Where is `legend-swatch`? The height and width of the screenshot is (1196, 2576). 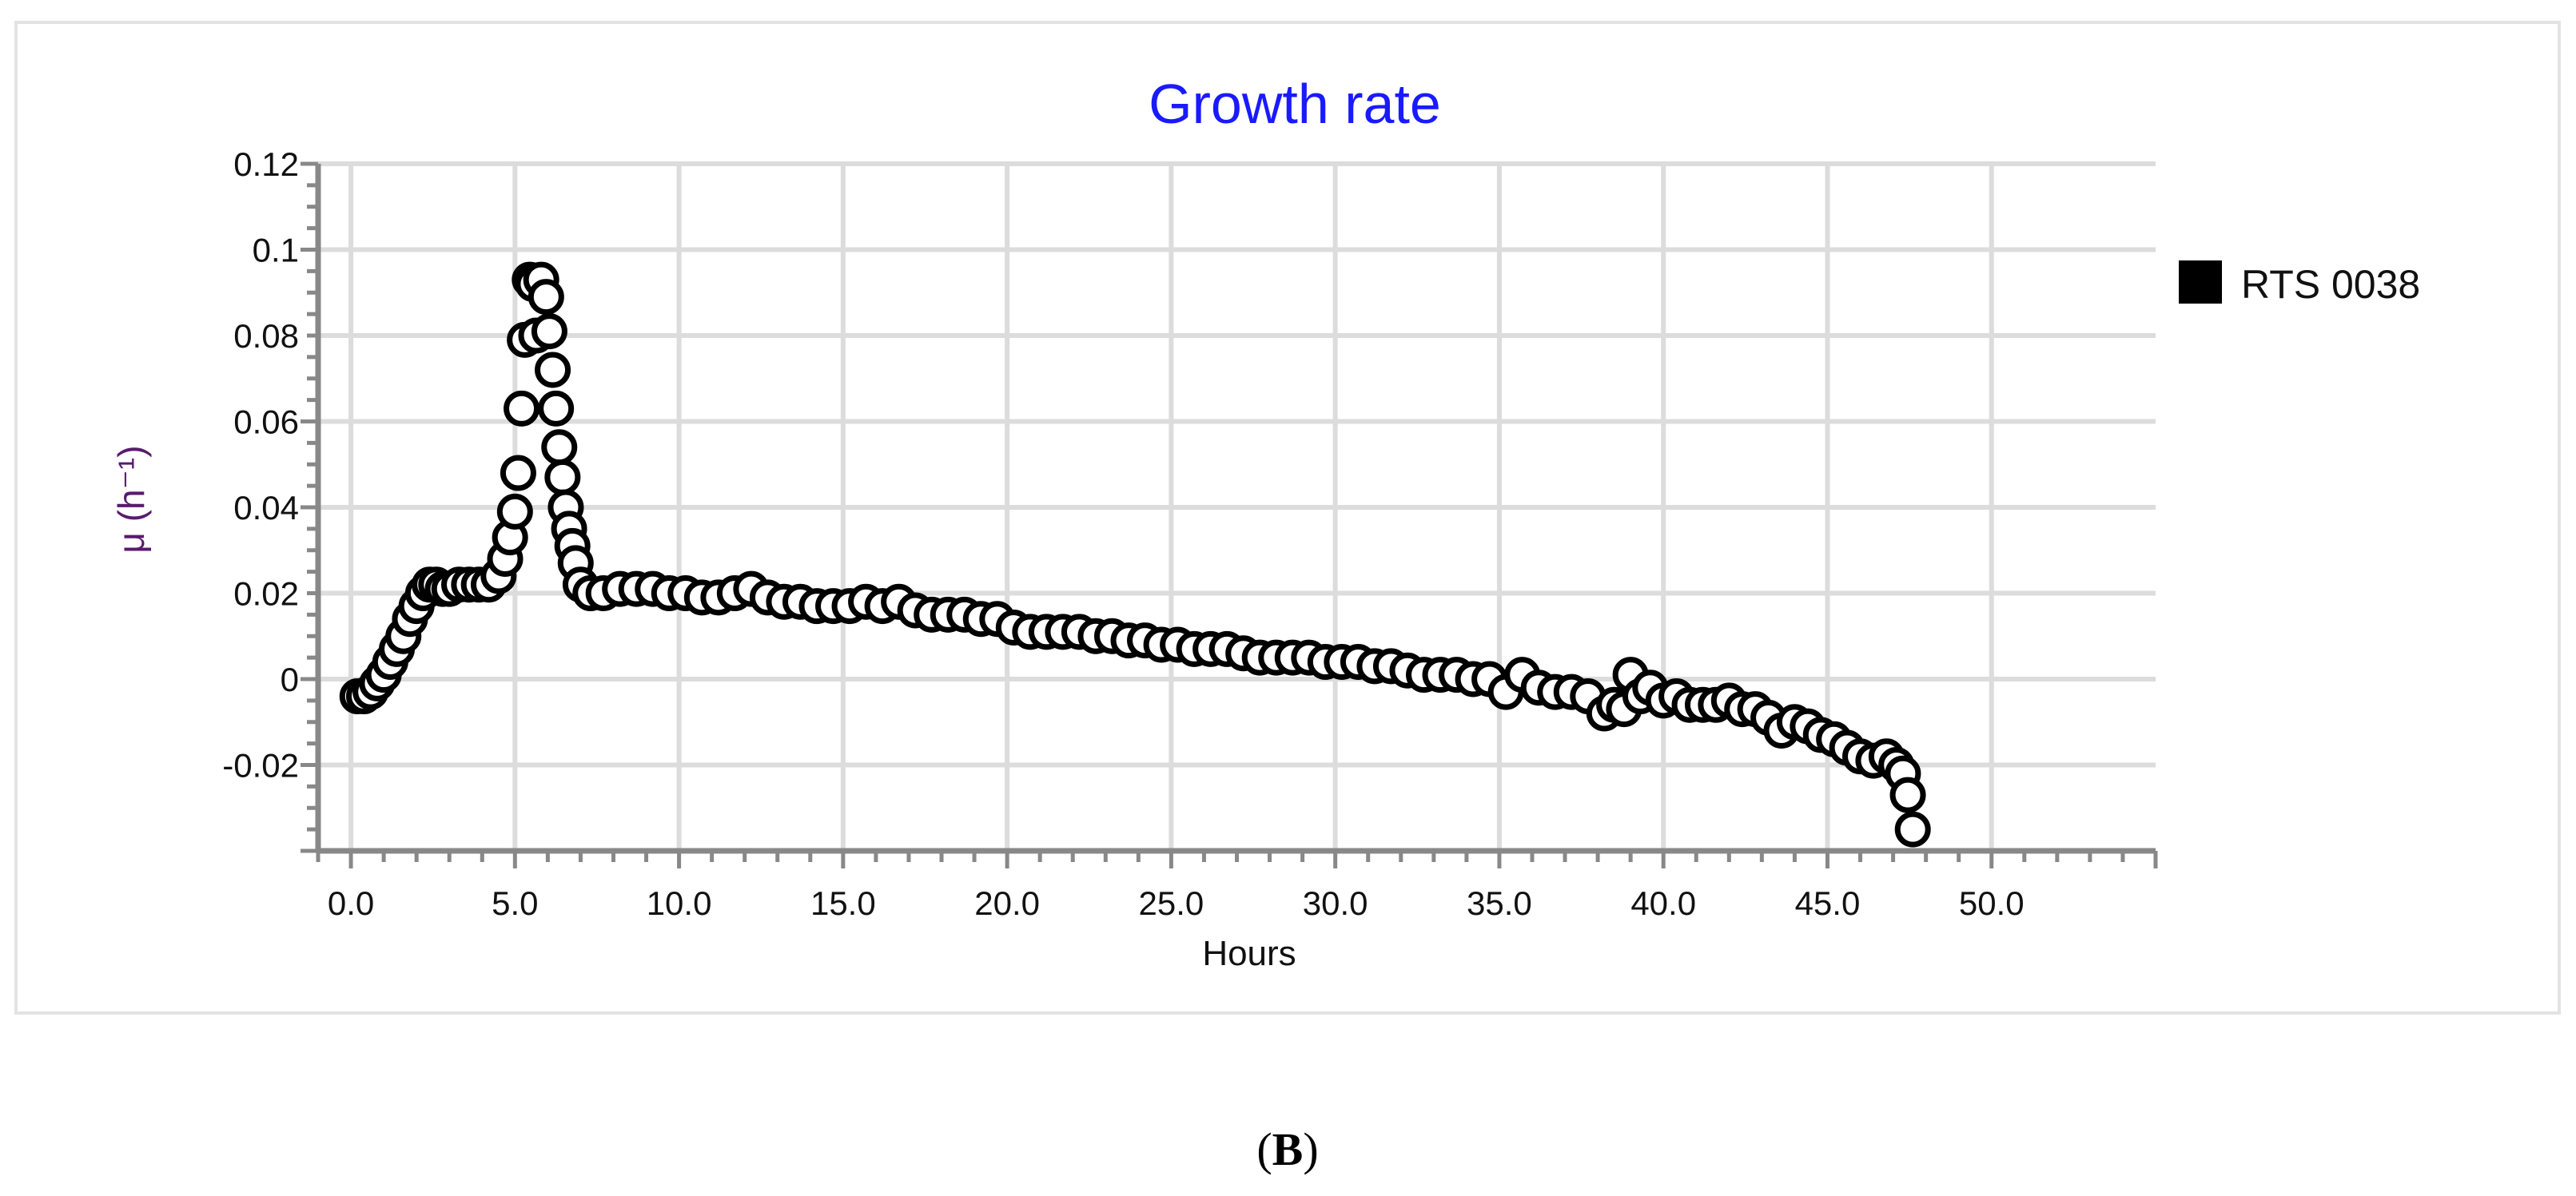 legend-swatch is located at coordinates (2200, 282).